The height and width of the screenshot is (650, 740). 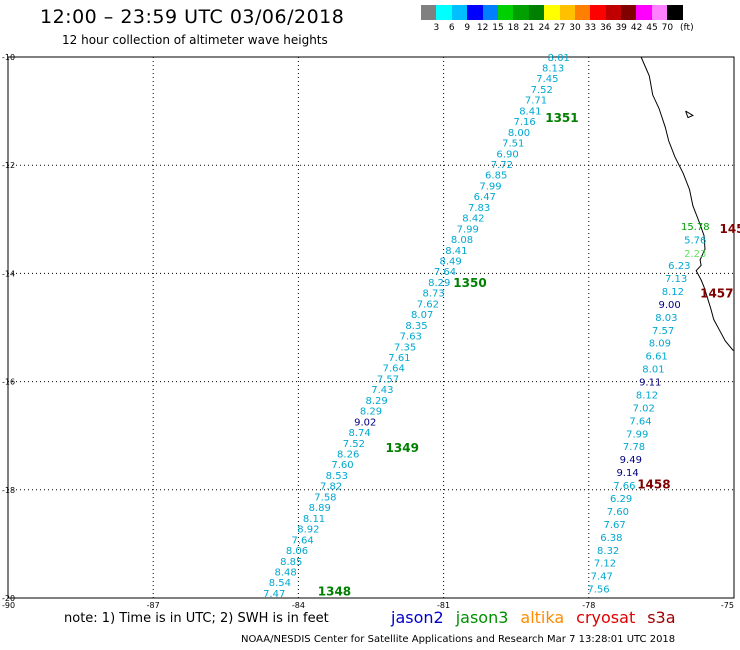 I want to click on longitude-tick-label: -78, so click(x=588, y=605).